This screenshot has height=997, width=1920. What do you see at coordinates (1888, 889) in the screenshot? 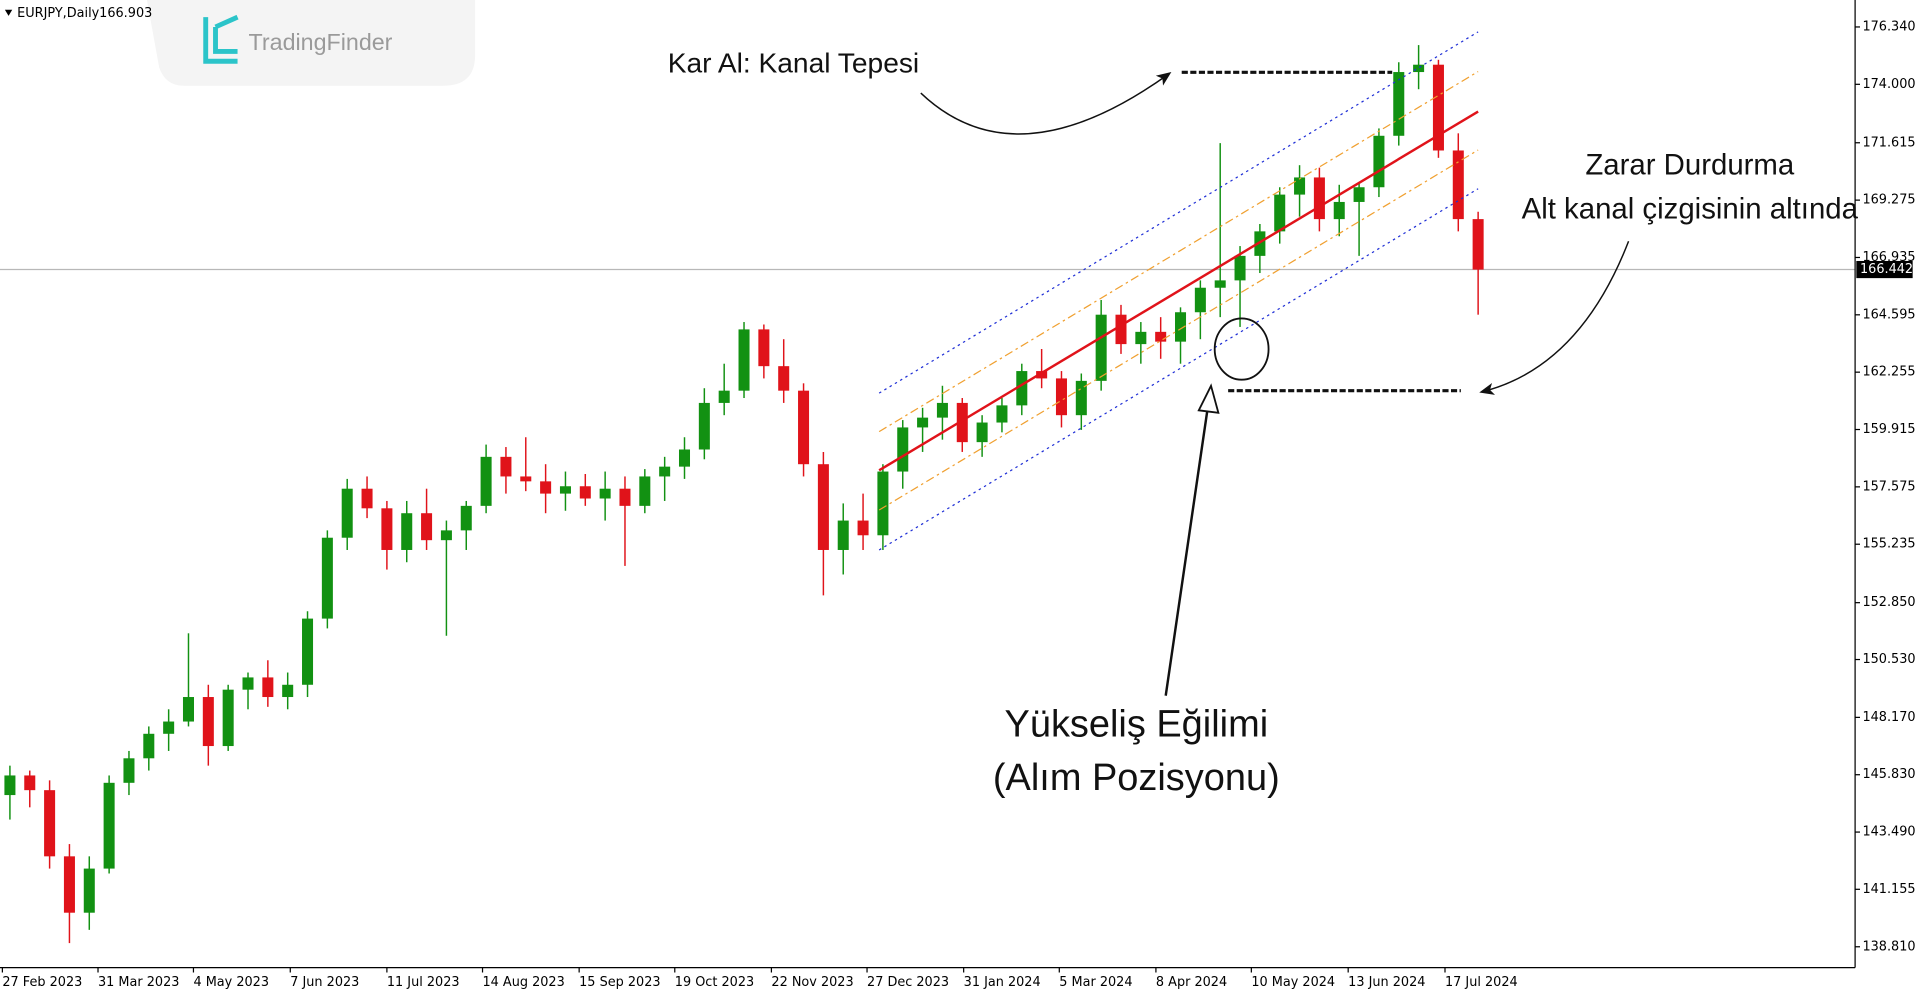
I see `y-tick-label: 141.155` at bounding box center [1888, 889].